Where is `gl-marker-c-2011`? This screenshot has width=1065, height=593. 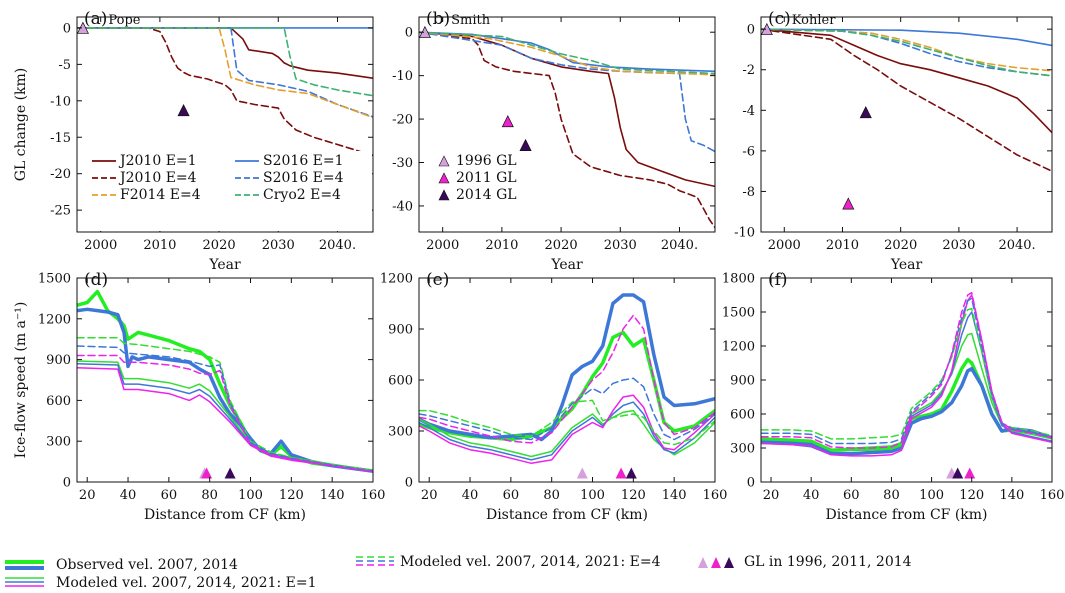 gl-marker-c-2011 is located at coordinates (848, 203).